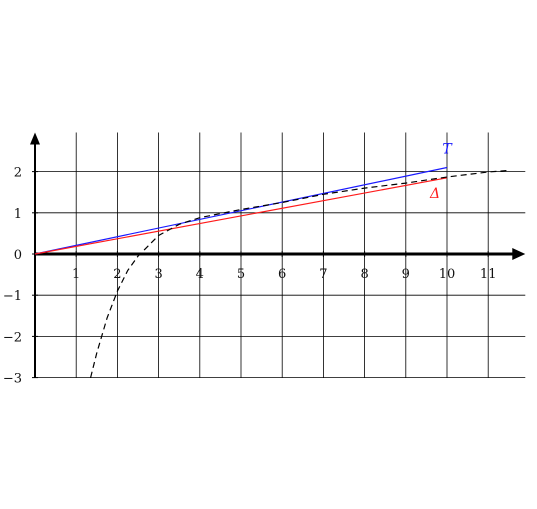 The width and height of the screenshot is (537, 509). What do you see at coordinates (406, 274) in the screenshot?
I see `x-tick-label: 9` at bounding box center [406, 274].